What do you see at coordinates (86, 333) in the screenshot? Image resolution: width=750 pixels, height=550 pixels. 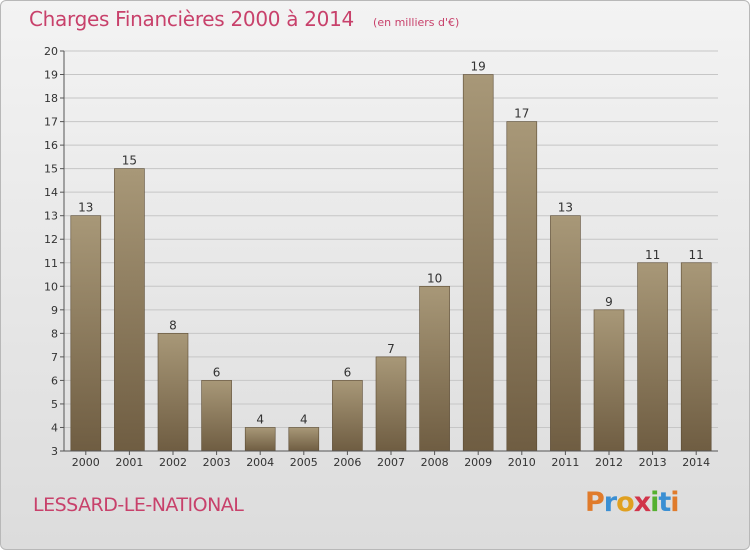 I see `bar-2000` at bounding box center [86, 333].